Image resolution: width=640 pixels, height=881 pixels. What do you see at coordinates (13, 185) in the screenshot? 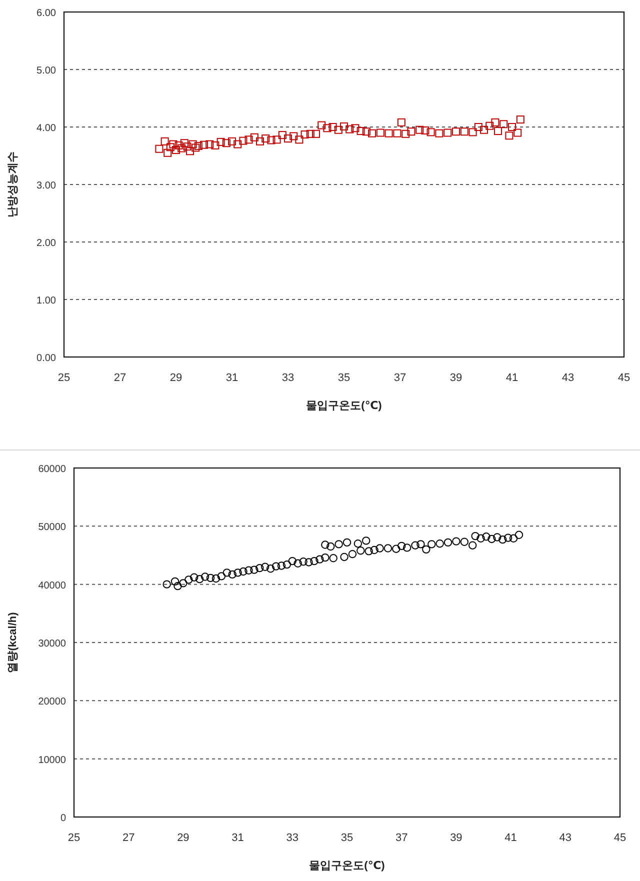
I see `y-axis-title: 난방성능계수` at bounding box center [13, 185].